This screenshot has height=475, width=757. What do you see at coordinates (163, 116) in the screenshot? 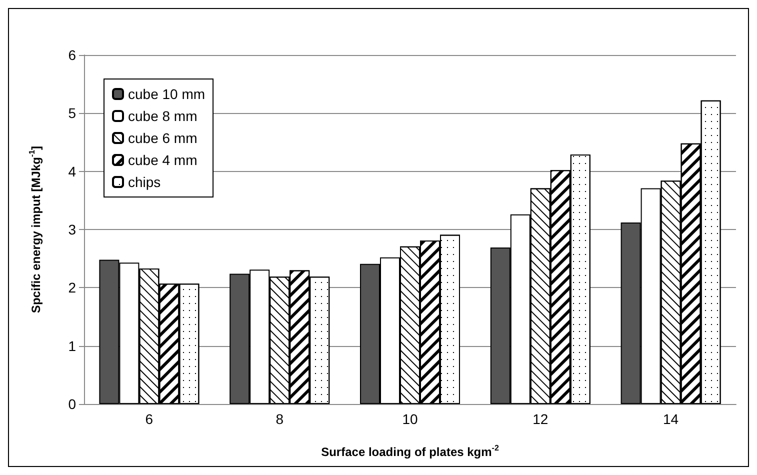
I see `legend-label: cube 8 mm` at bounding box center [163, 116].